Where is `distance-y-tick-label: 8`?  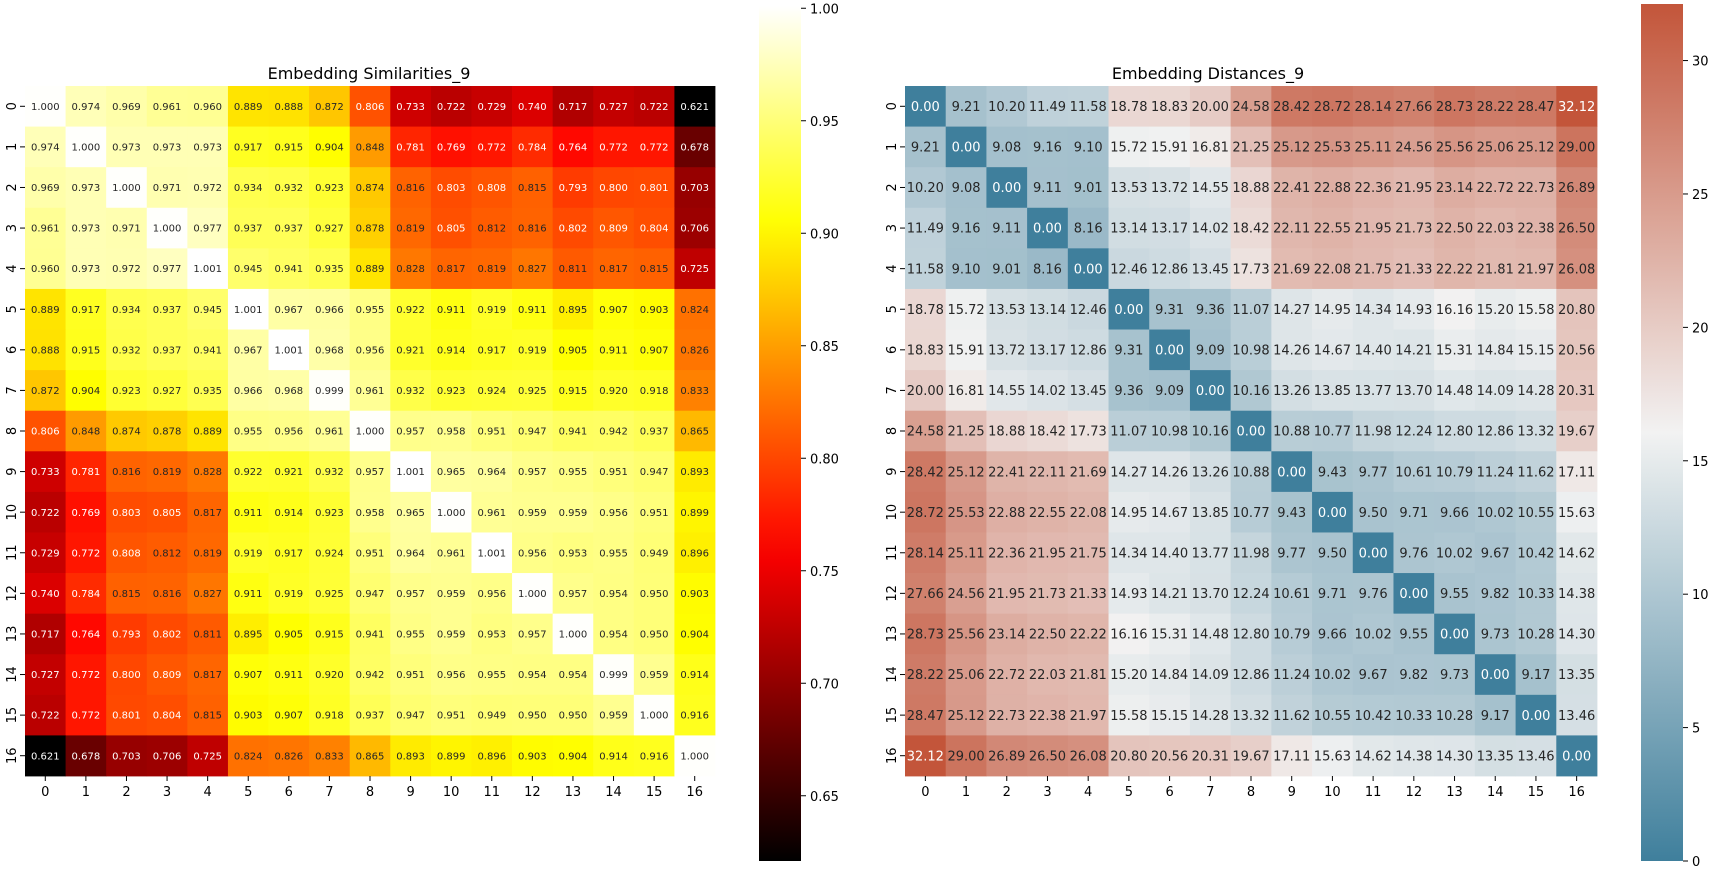 distance-y-tick-label: 8 is located at coordinates (892, 431).